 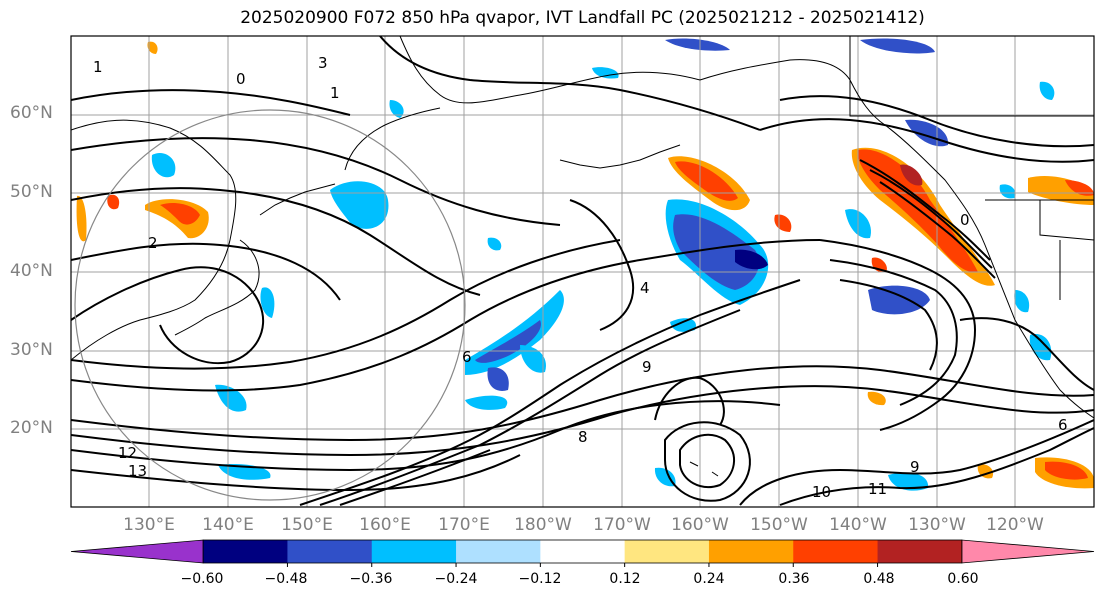 I want to click on lon-label: 150°W, so click(x=779, y=525).